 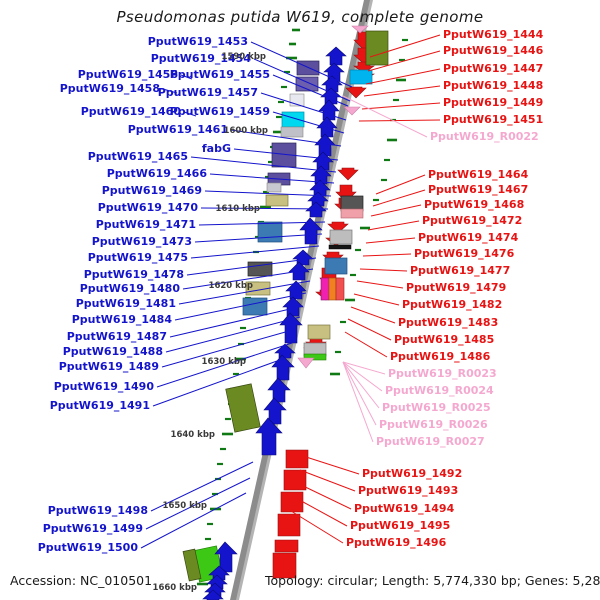 I want to click on forward-gene-label: PputW619_1459, so click(x=220, y=111).